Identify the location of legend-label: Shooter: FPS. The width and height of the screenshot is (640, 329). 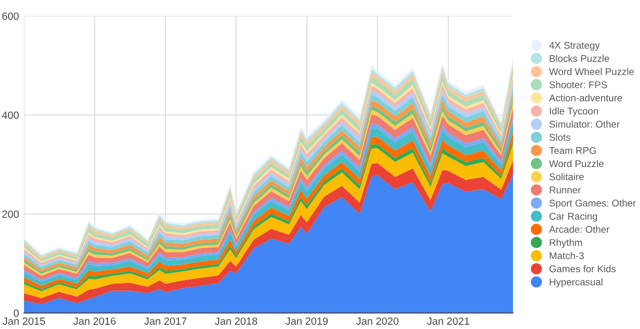
(578, 84).